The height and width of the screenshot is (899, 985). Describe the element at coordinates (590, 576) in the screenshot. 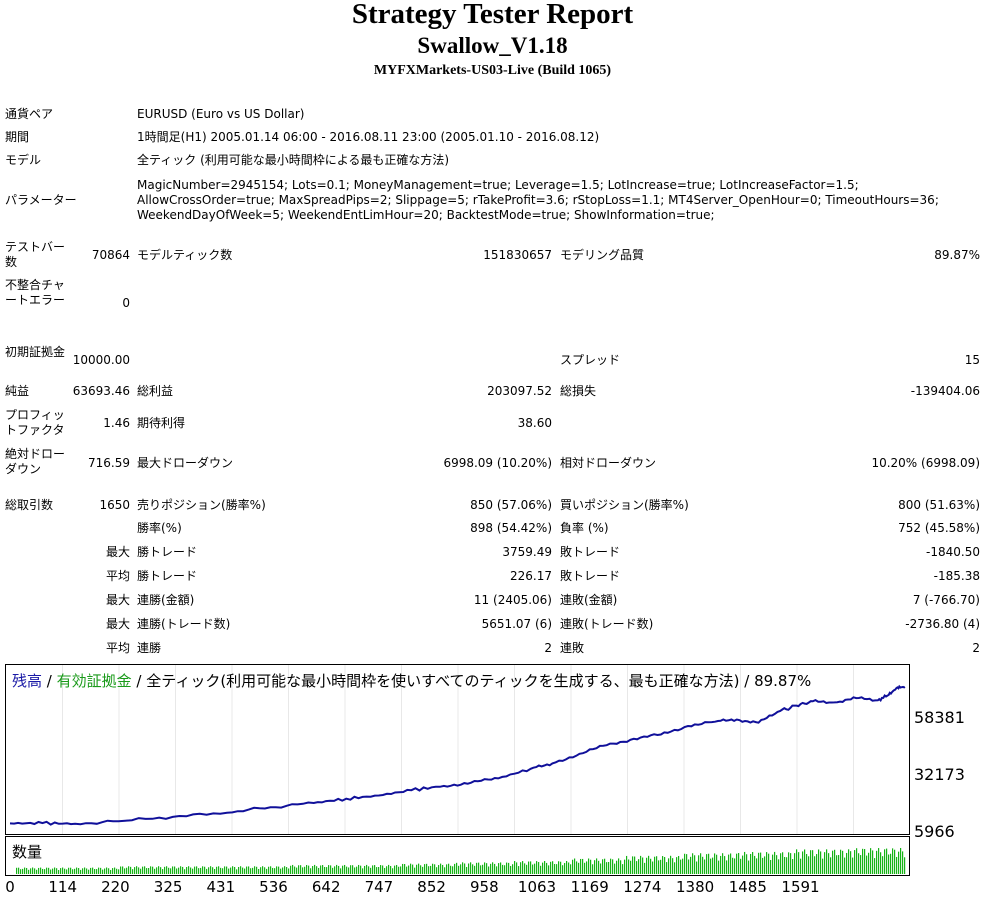

I see `avg-loss-label: 敗トレード` at that location.